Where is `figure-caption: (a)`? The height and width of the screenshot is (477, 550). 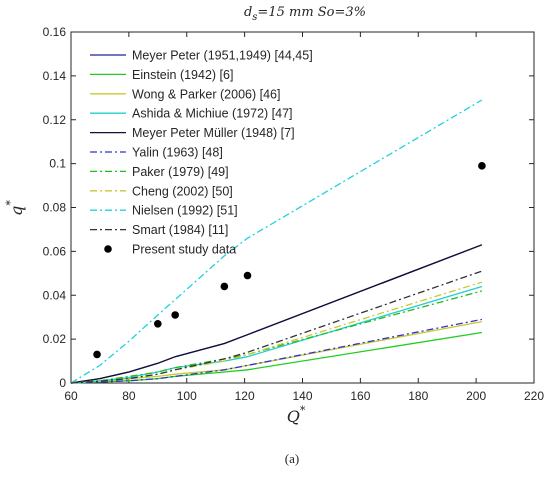 figure-caption: (a) is located at coordinates (292, 458).